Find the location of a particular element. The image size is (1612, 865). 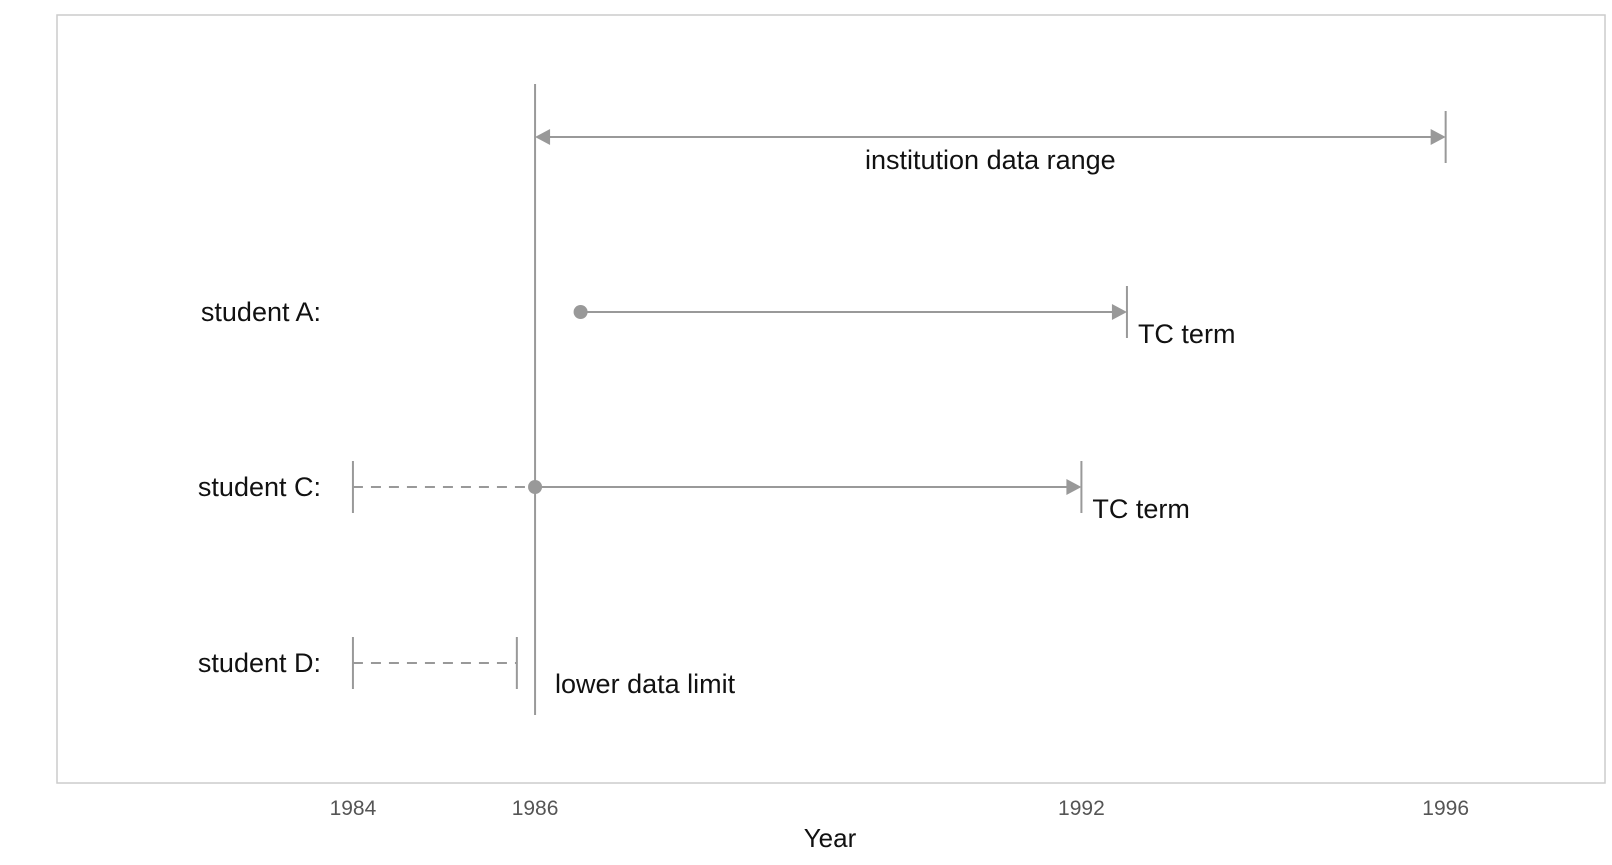

row-label-0: student A: is located at coordinates (261, 312).